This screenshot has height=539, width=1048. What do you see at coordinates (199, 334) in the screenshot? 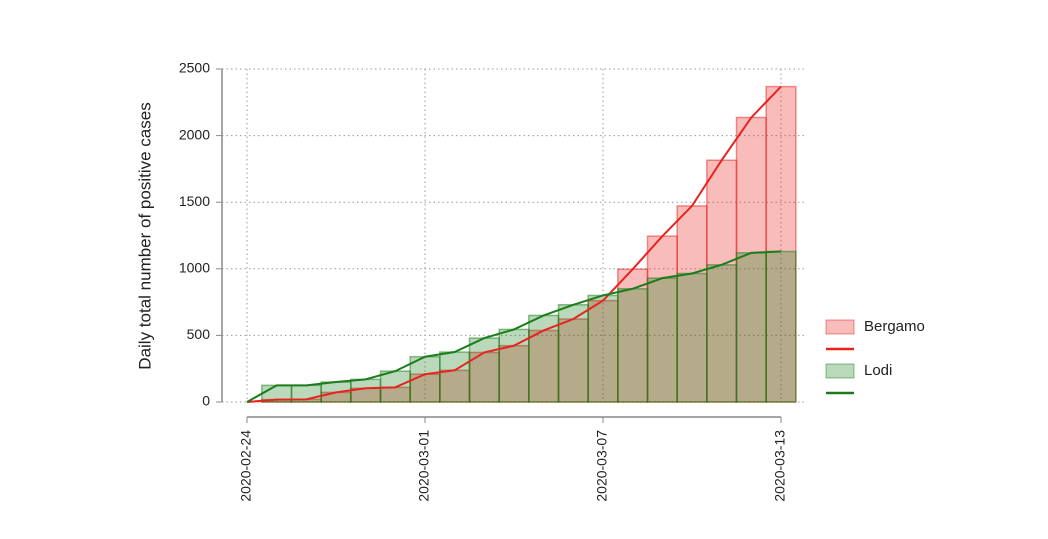
I see `y-tick-label: 500` at bounding box center [199, 334].